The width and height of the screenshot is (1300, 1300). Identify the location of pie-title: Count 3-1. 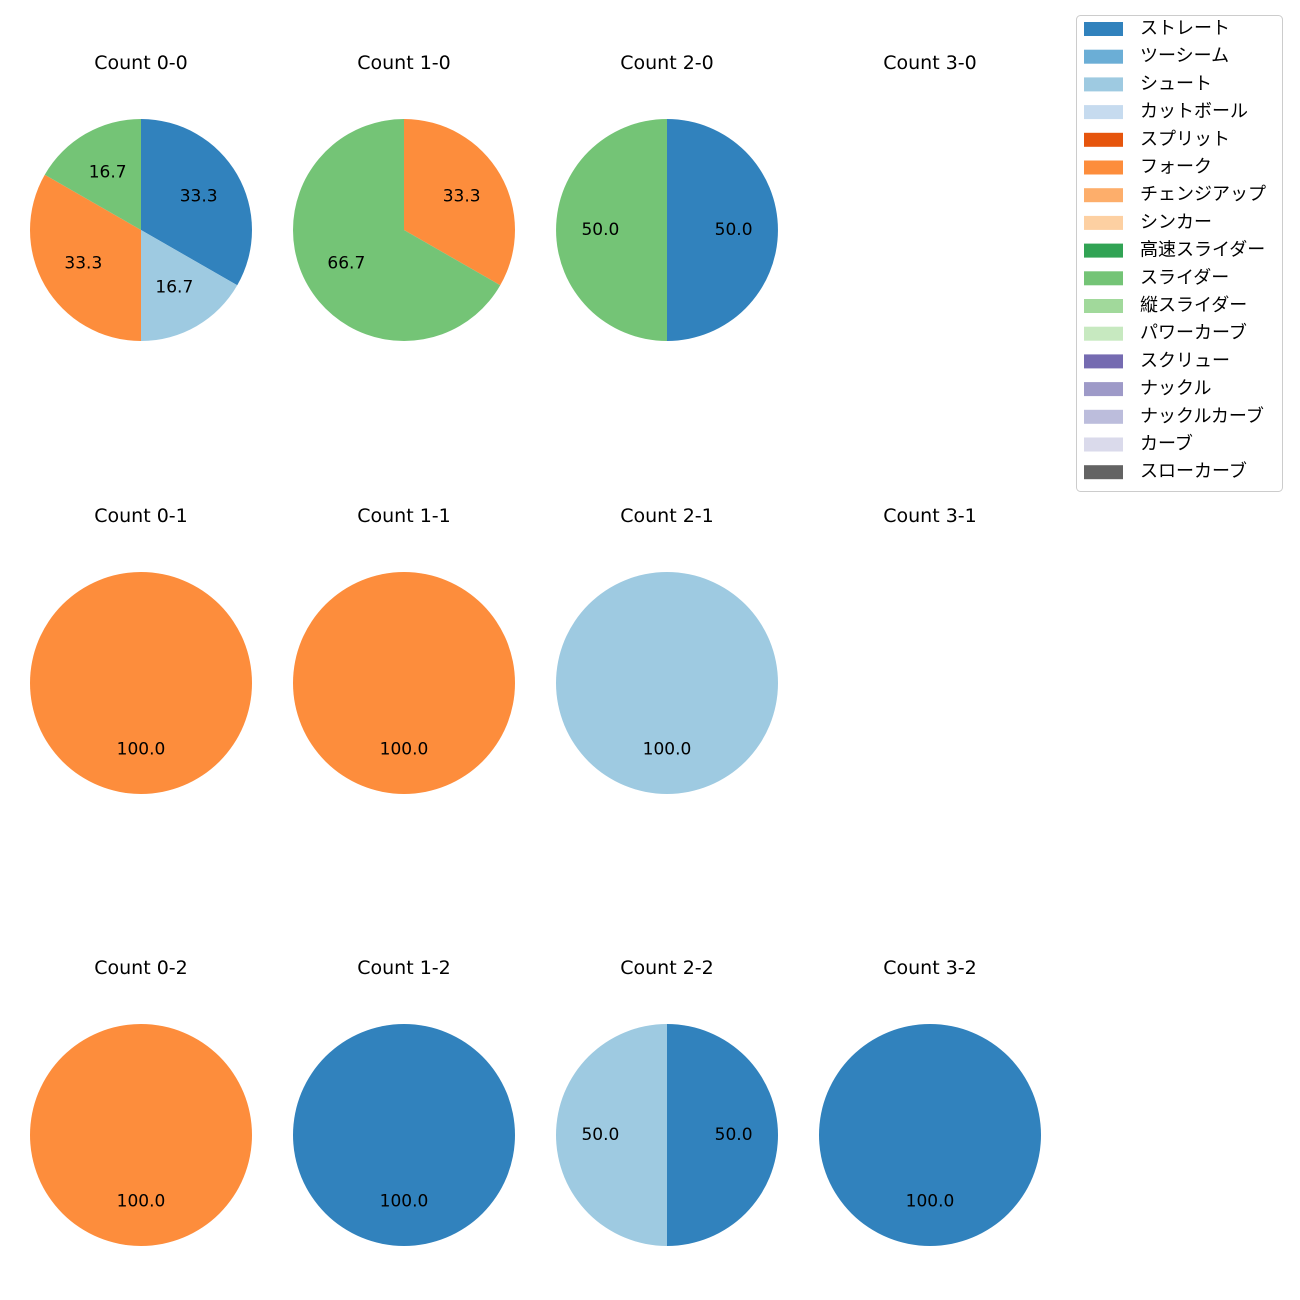
(930, 516).